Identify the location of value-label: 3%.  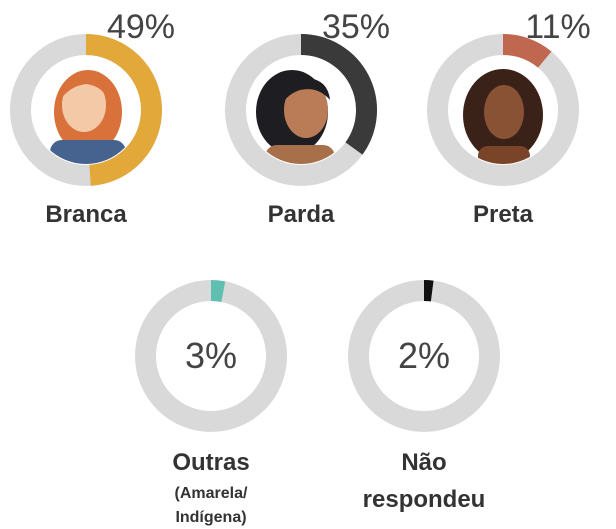
(211, 355).